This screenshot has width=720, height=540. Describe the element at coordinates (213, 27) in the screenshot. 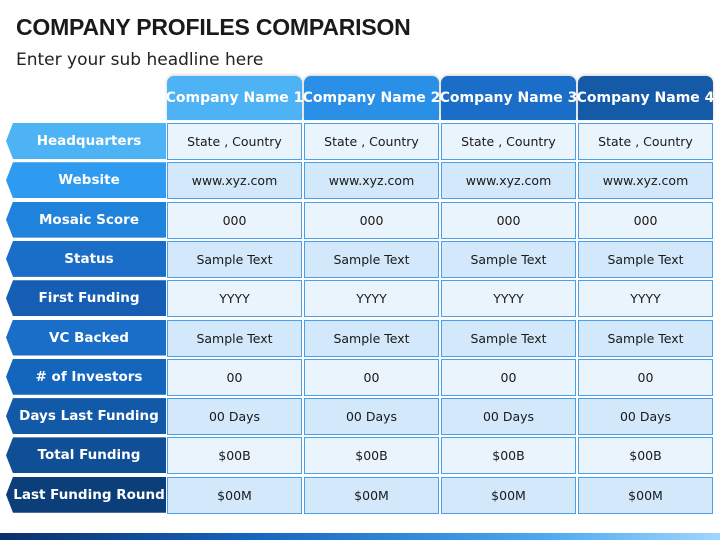

I see `slide-title: COMPANY PROFILES COMPARISON` at that location.